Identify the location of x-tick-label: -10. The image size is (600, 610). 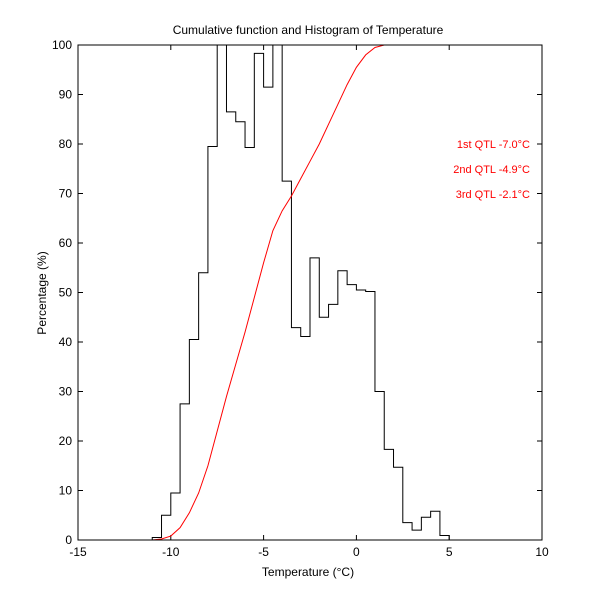
(171, 552).